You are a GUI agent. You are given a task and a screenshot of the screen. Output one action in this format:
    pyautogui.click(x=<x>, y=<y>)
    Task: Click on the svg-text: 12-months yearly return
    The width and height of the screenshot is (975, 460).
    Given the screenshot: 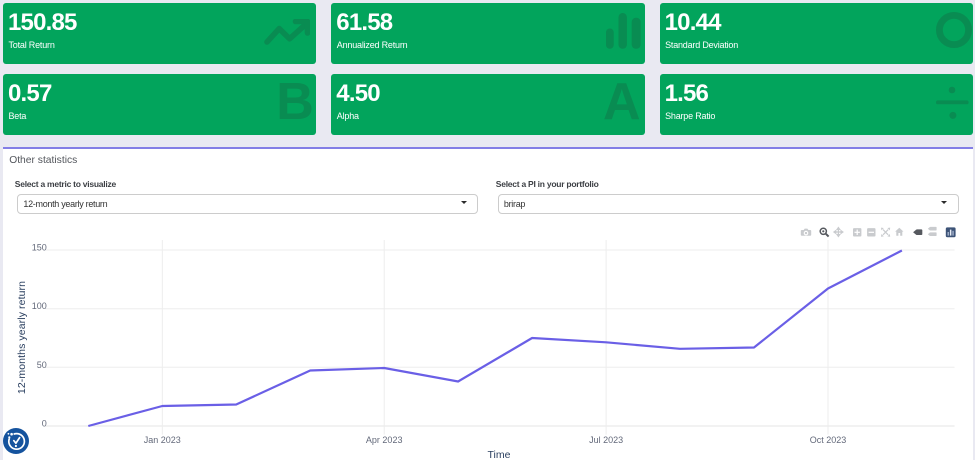 What is the action you would take?
    pyautogui.click(x=22, y=337)
    